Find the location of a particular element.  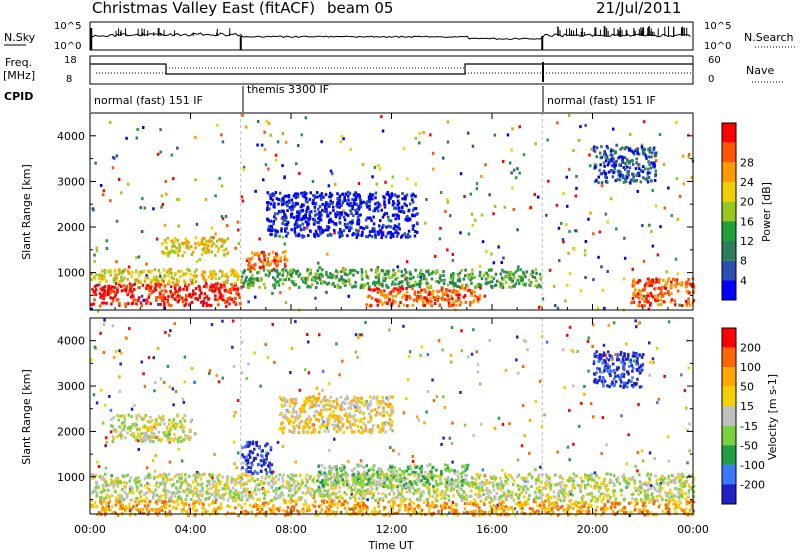

colorbar-tick-label: 20 is located at coordinates (747, 202).